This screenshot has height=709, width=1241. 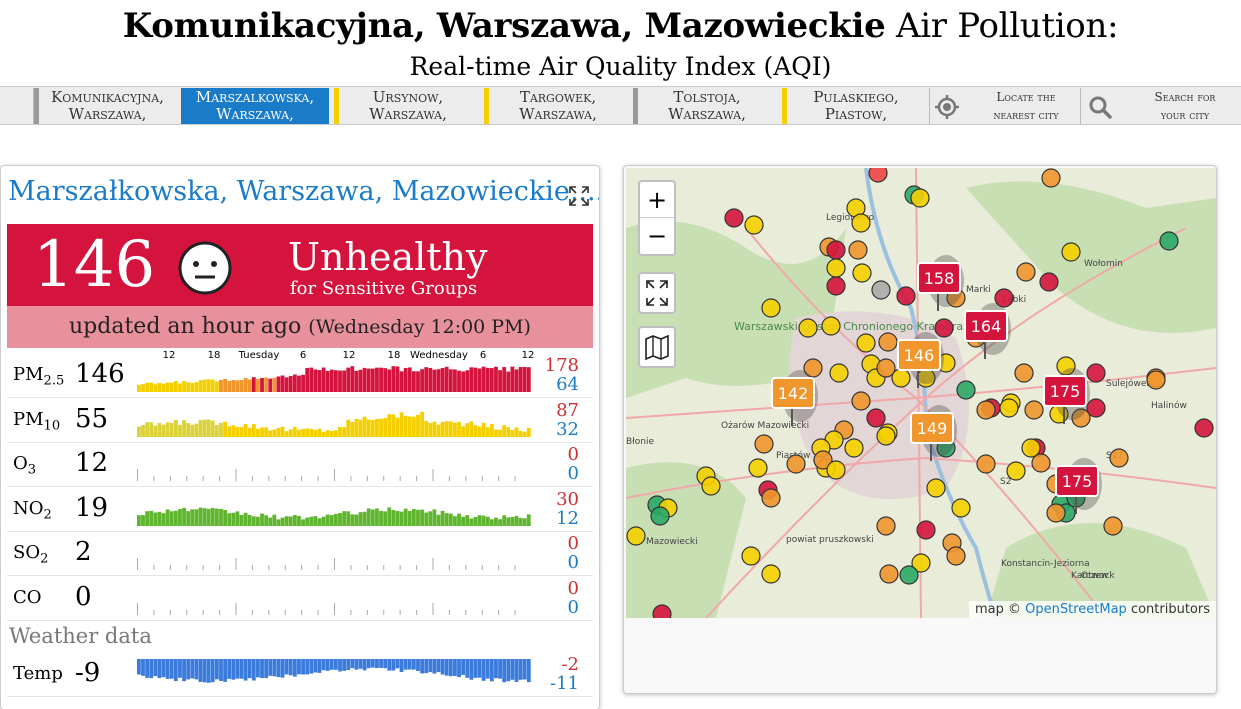 I want to click on zoom-out-button: −, so click(x=657, y=236).